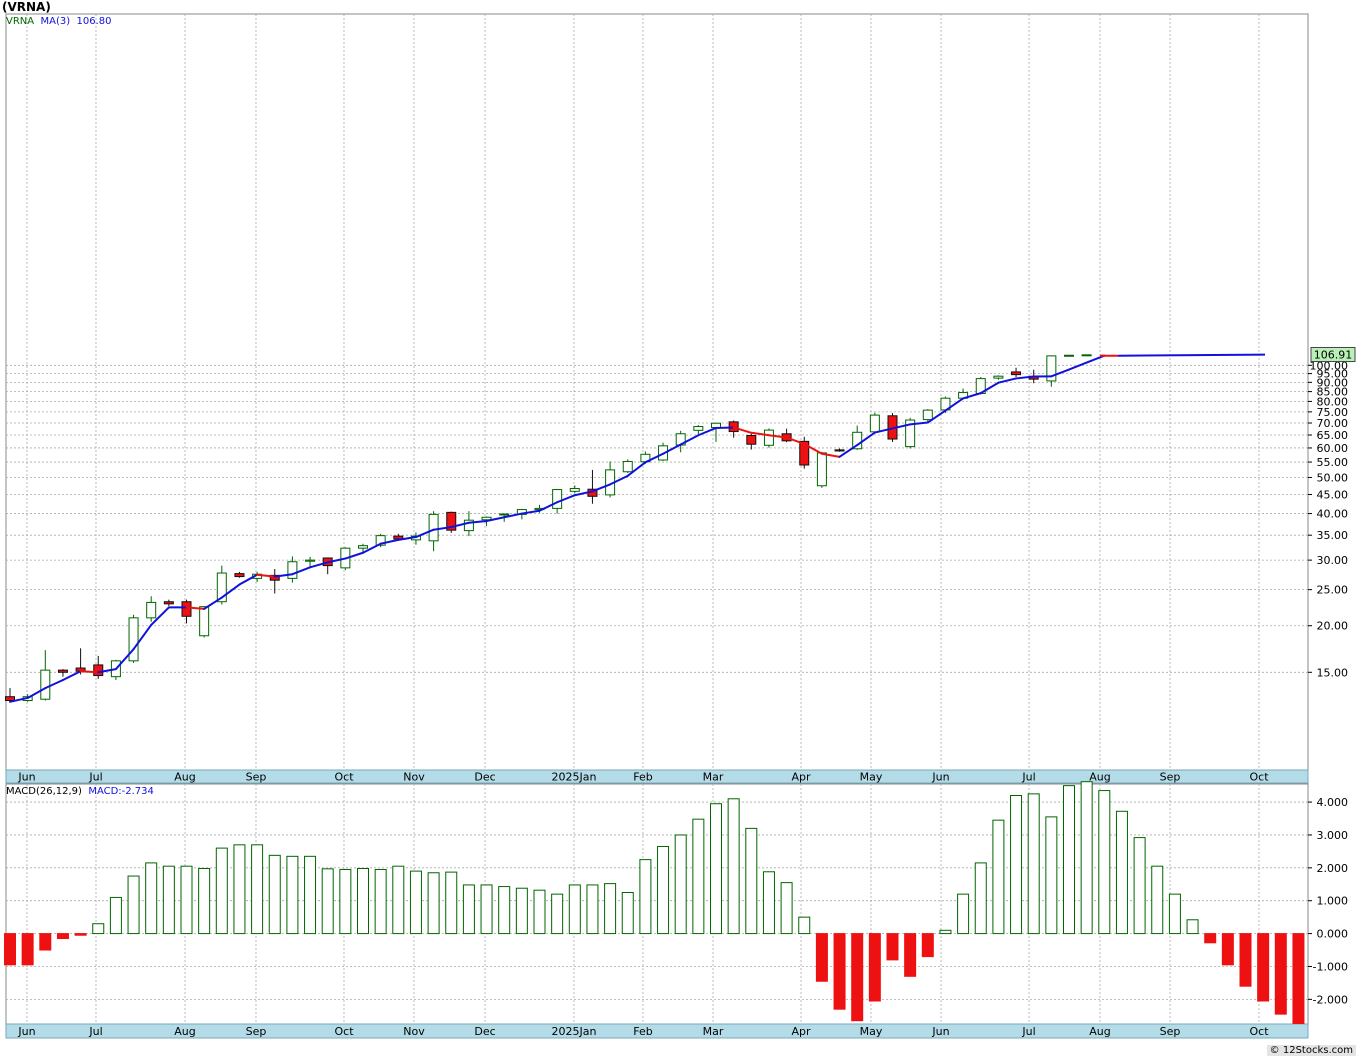 The width and height of the screenshot is (1360, 1060). What do you see at coordinates (95, 1031) in the screenshot?
I see `macd-x-tick-label: Jul` at bounding box center [95, 1031].